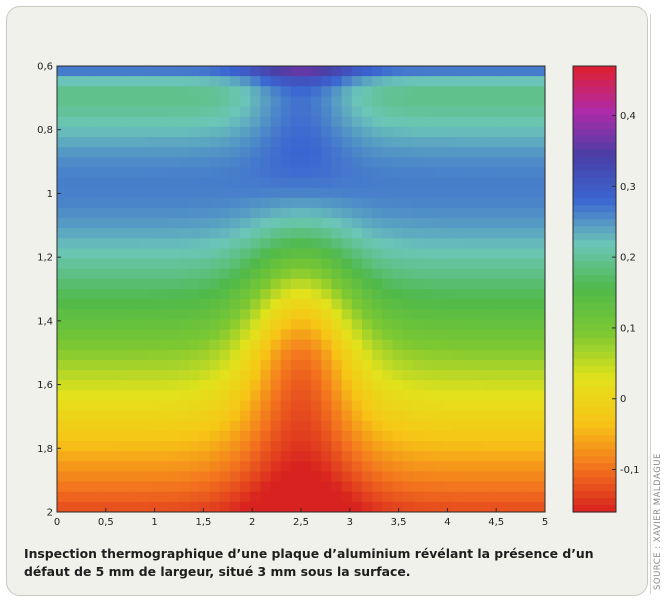 This screenshot has width=667, height=602. What do you see at coordinates (106, 522) in the screenshot?
I see `x-tick-label: 0,5` at bounding box center [106, 522].